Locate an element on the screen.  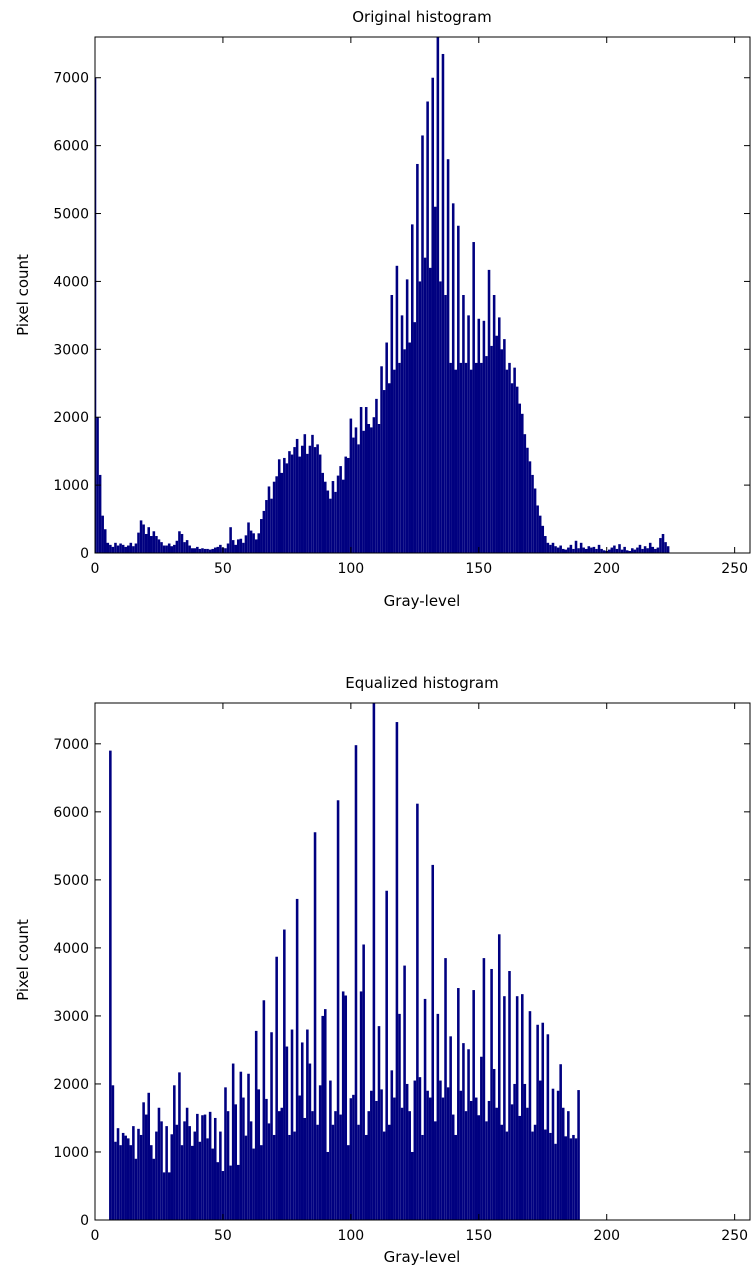
y-tick-label: 4000 is located at coordinates (71, 282).